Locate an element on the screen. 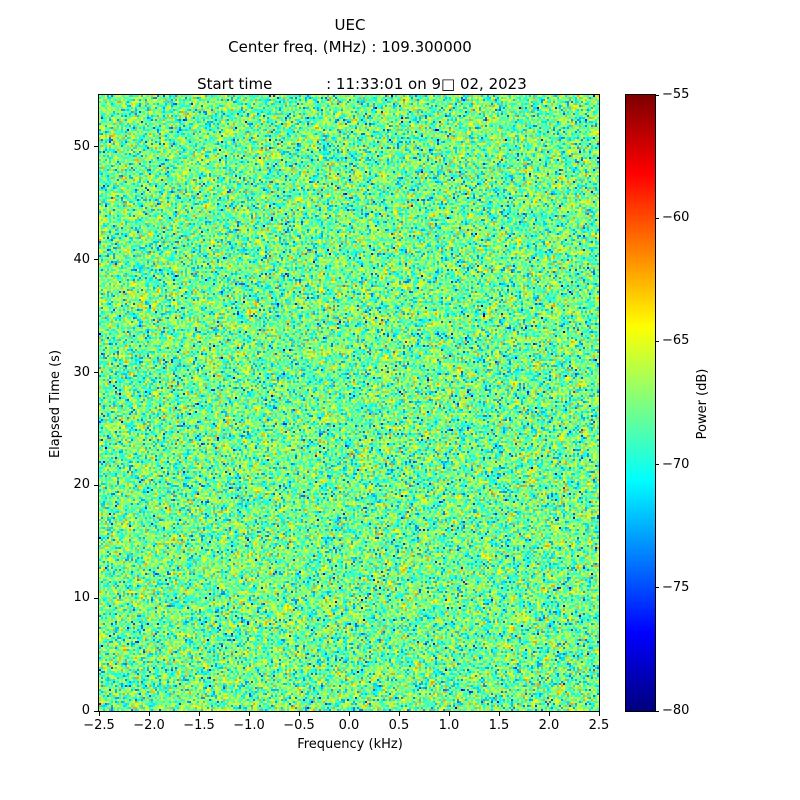 The width and height of the screenshot is (800, 800). y-tick-label: 40 is located at coordinates (81, 259).